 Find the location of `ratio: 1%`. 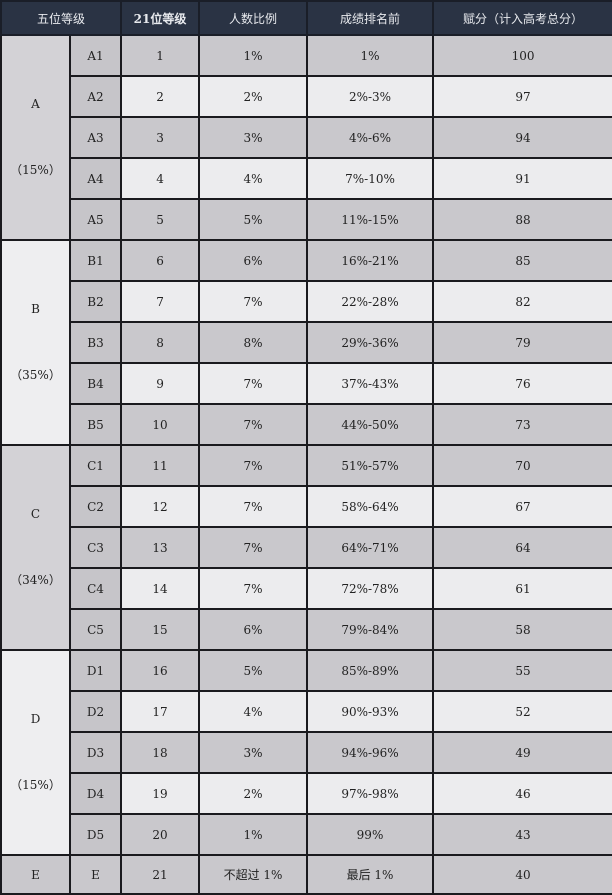

ratio: 1% is located at coordinates (253, 55).